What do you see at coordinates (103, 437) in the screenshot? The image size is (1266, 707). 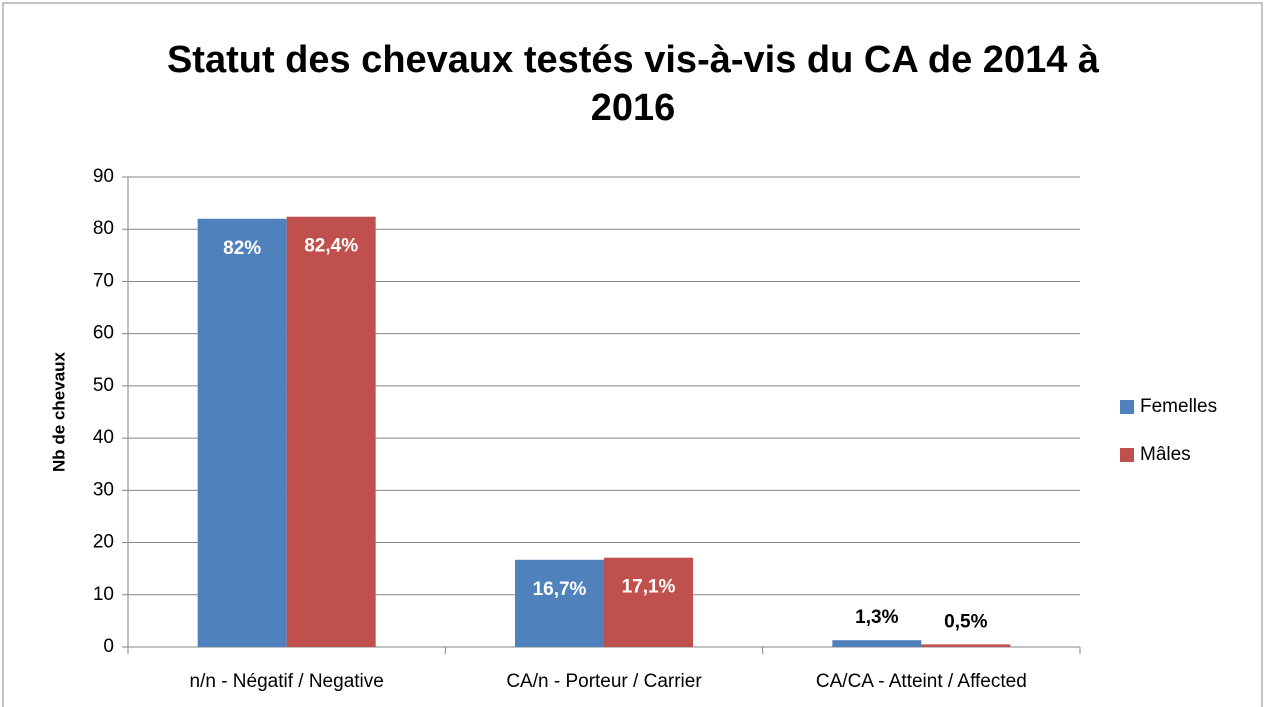 I see `y-tick-label: 40` at bounding box center [103, 437].